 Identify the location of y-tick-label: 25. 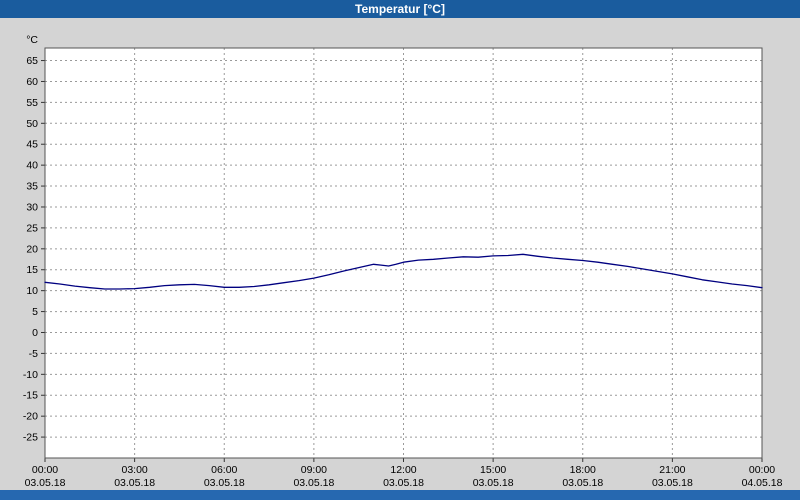
(32, 228).